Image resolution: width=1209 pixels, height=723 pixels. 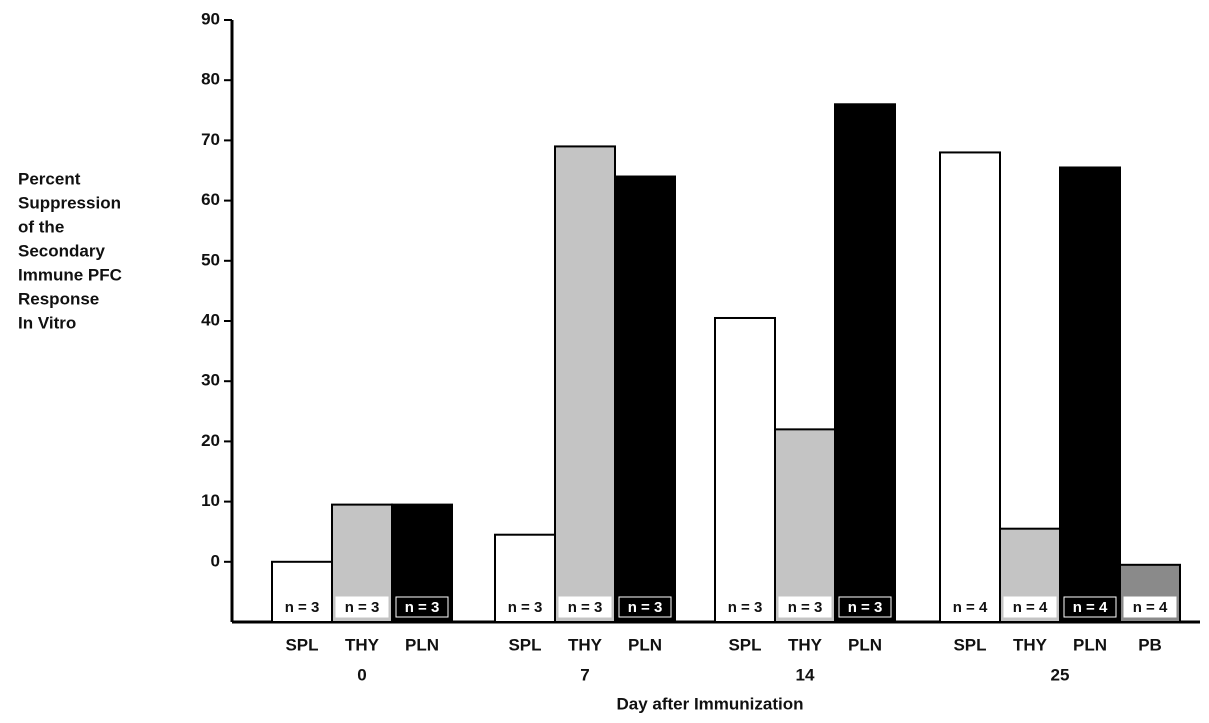 What do you see at coordinates (70, 274) in the screenshot?
I see `y-axis-title: Immune PFC` at bounding box center [70, 274].